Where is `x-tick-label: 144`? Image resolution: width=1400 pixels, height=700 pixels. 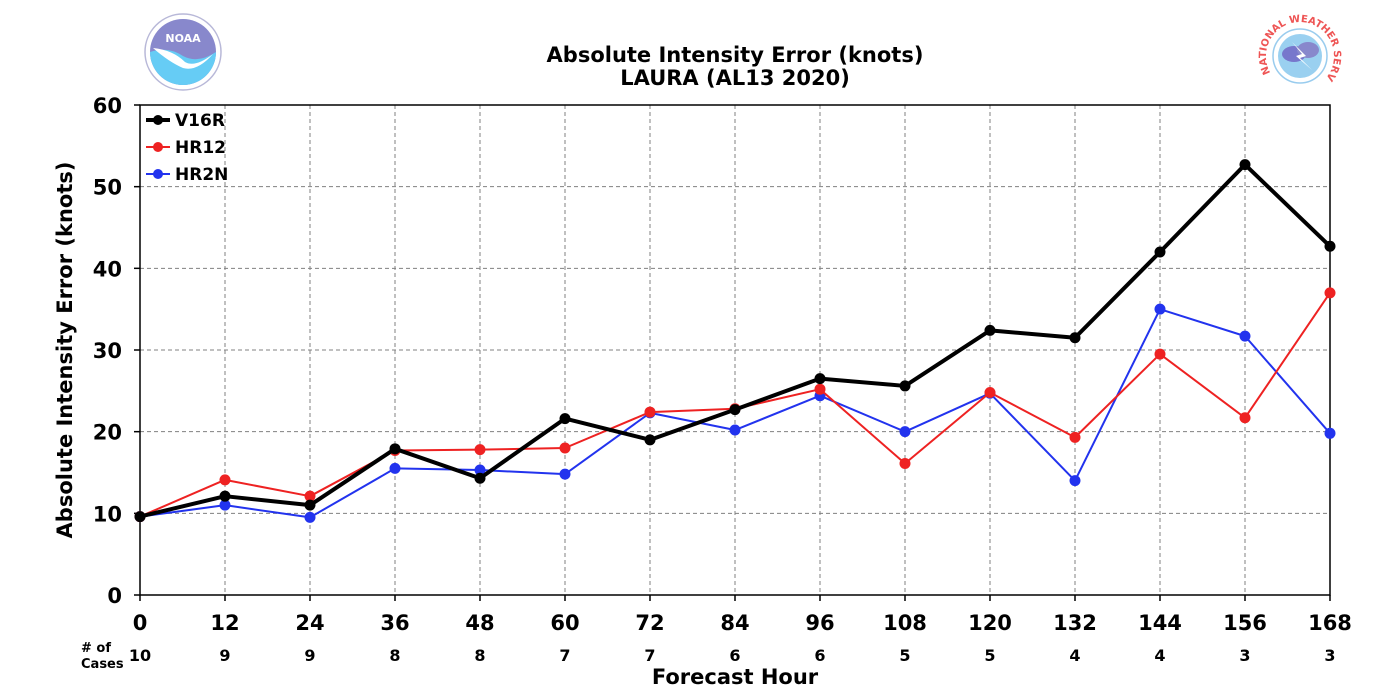
x-tick-label: 144 is located at coordinates (1160, 623).